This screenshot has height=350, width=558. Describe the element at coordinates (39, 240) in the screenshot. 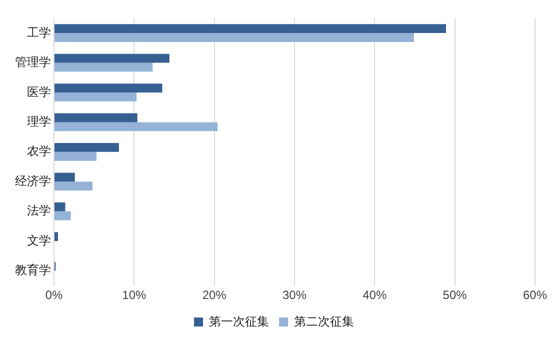

I see `y-tick-label: 文学` at that location.